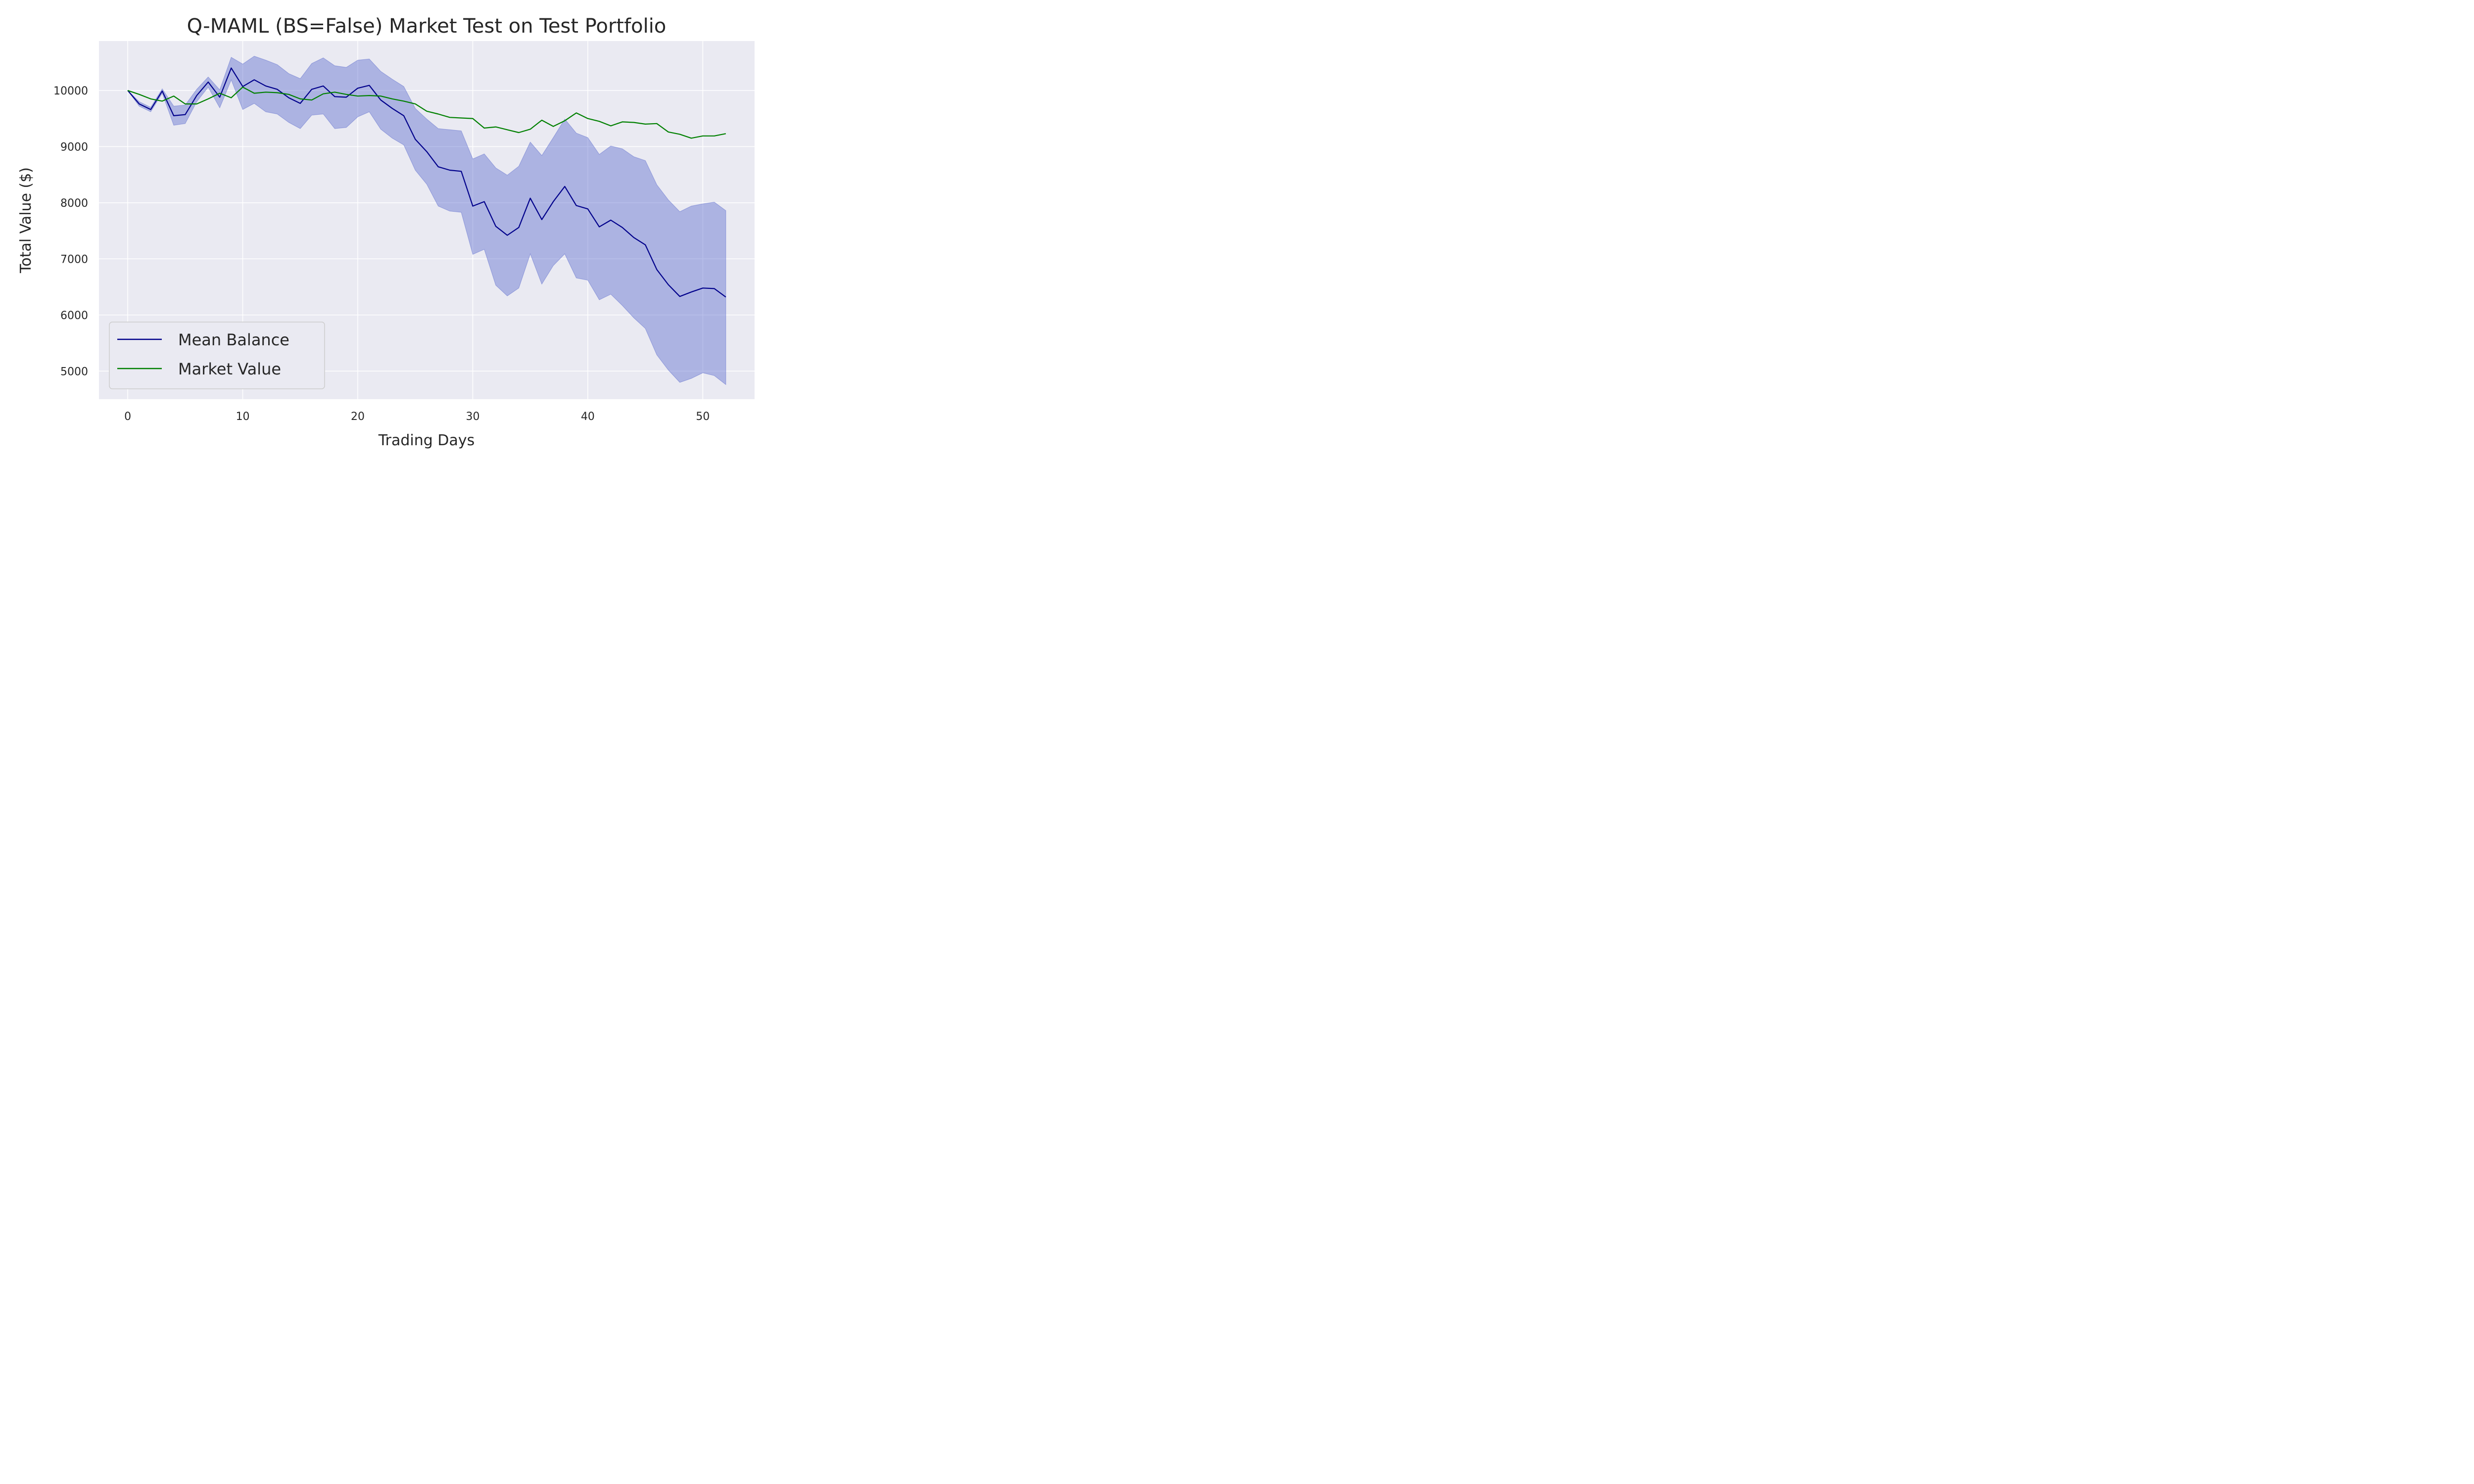  I want to click on confidence-band, so click(427, 220).